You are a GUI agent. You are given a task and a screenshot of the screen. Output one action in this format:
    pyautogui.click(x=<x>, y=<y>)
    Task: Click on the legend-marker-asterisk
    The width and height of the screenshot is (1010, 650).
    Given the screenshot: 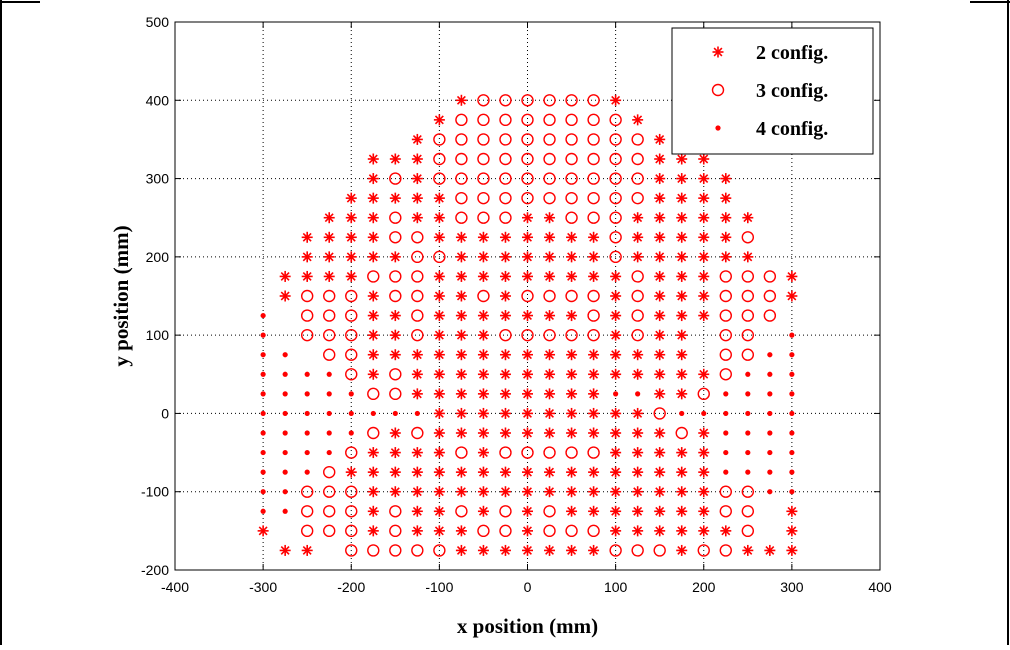 What is the action you would take?
    pyautogui.click(x=718, y=52)
    